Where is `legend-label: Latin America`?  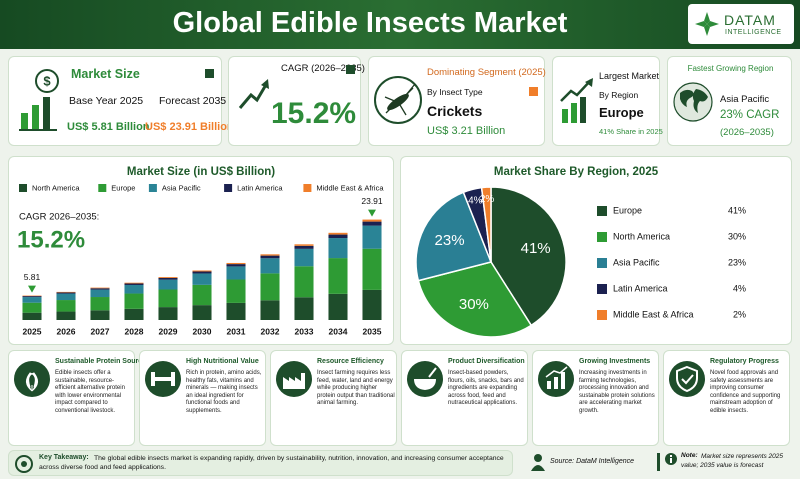 legend-label: Latin America is located at coordinates (260, 187).